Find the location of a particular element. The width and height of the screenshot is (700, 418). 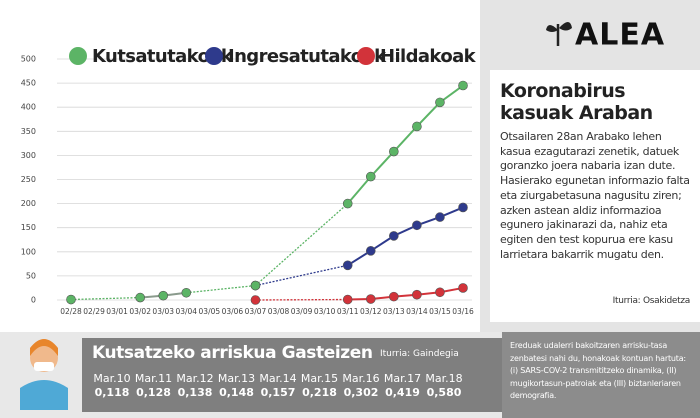

risk-date: Mar.11 is located at coordinates (153, 378).